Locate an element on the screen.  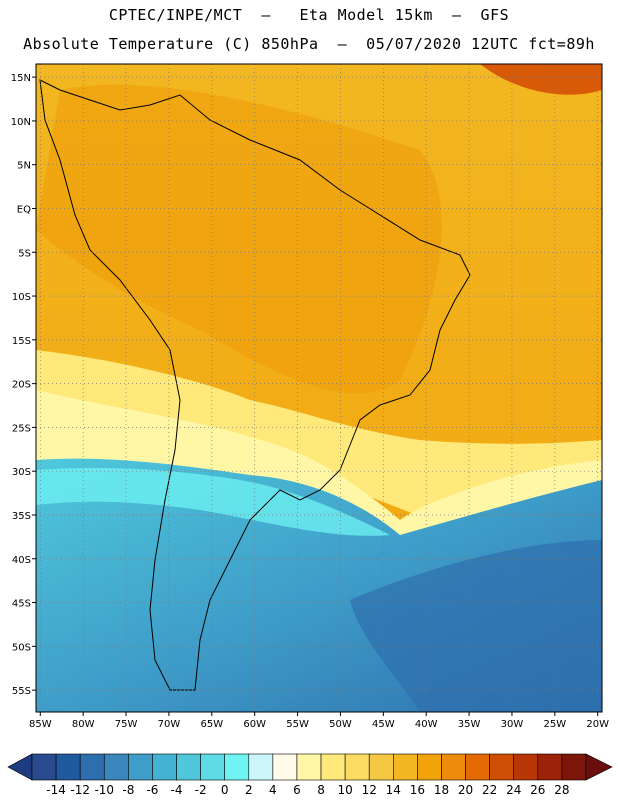
colorbar-label: 14 is located at coordinates (393, 790).